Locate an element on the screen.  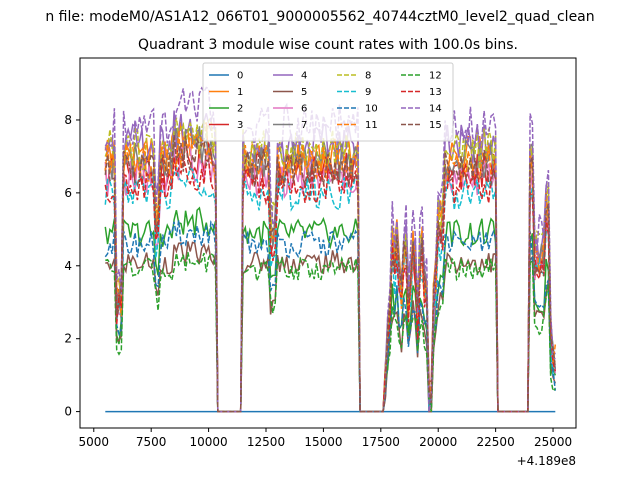
x-offset-label: +4.189e8 is located at coordinates (546, 461).